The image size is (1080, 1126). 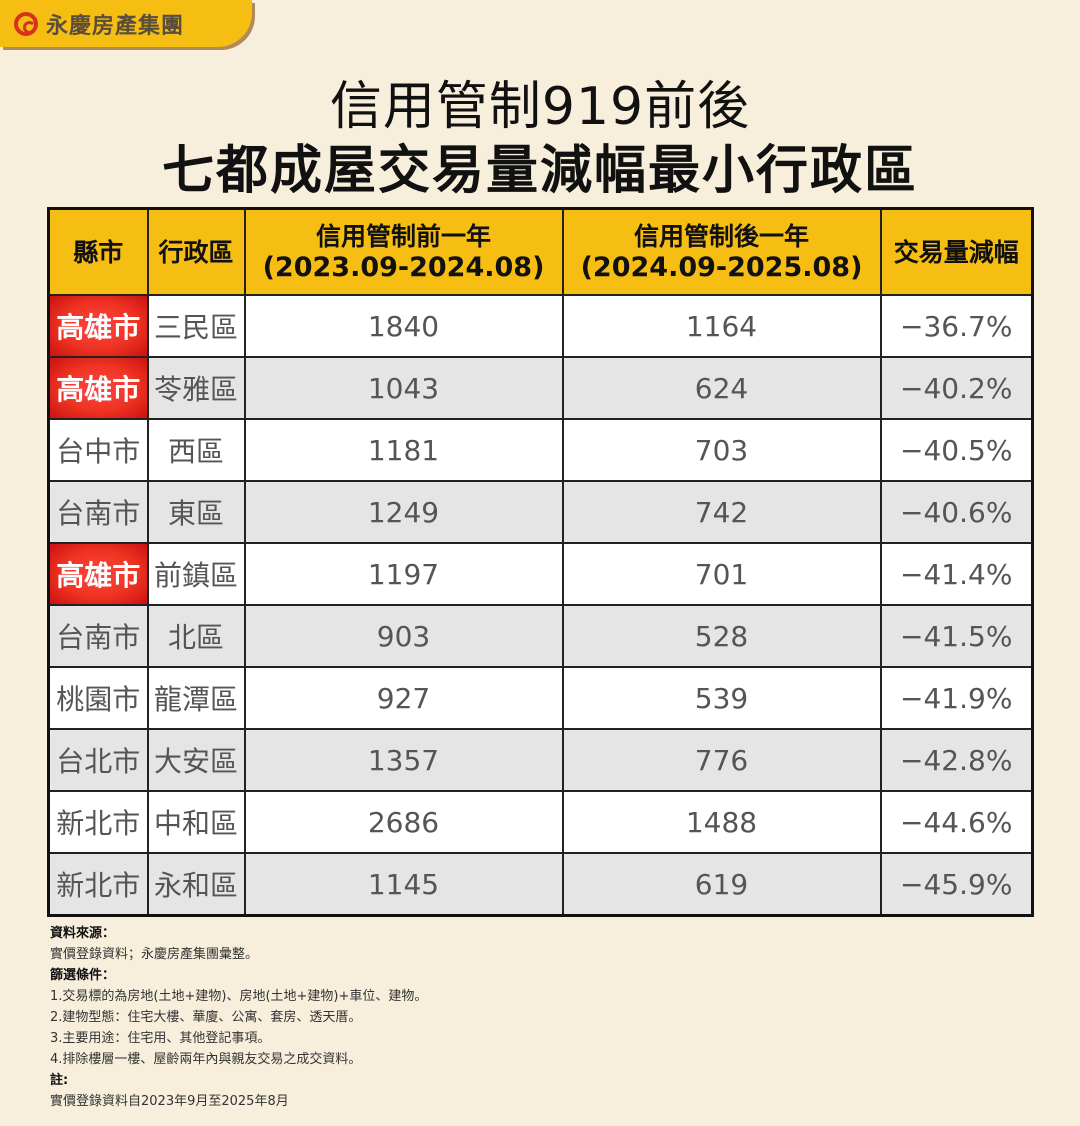 I want to click on table-row: 新北市 永和區 1145 619 −45.9%, so click(x=540, y=884).